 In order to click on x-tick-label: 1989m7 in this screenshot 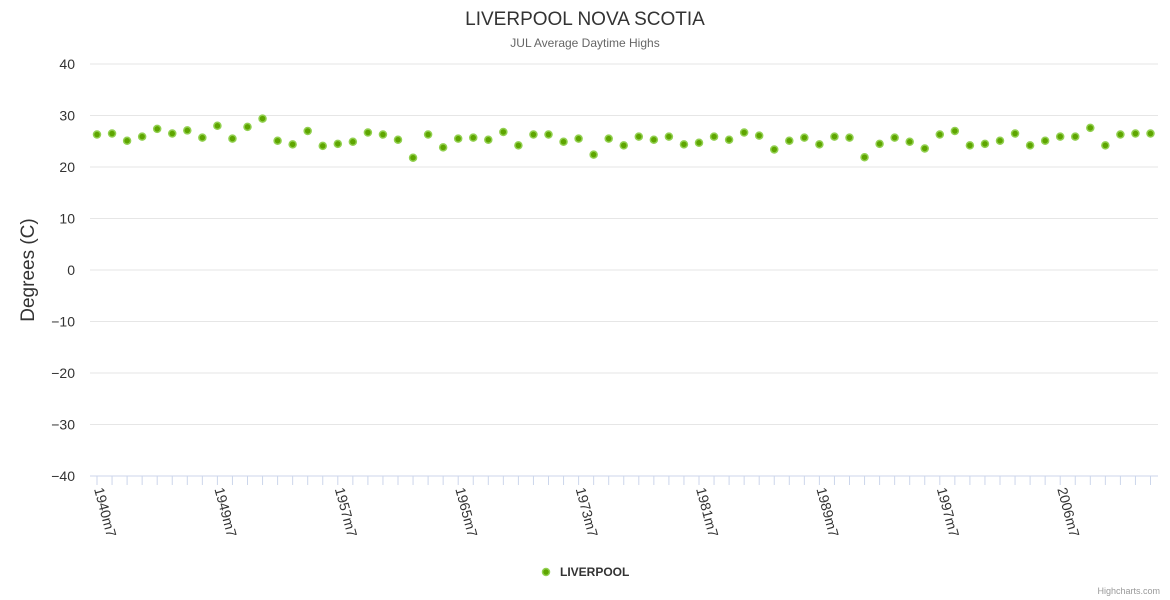, I will do `click(828, 512)`.